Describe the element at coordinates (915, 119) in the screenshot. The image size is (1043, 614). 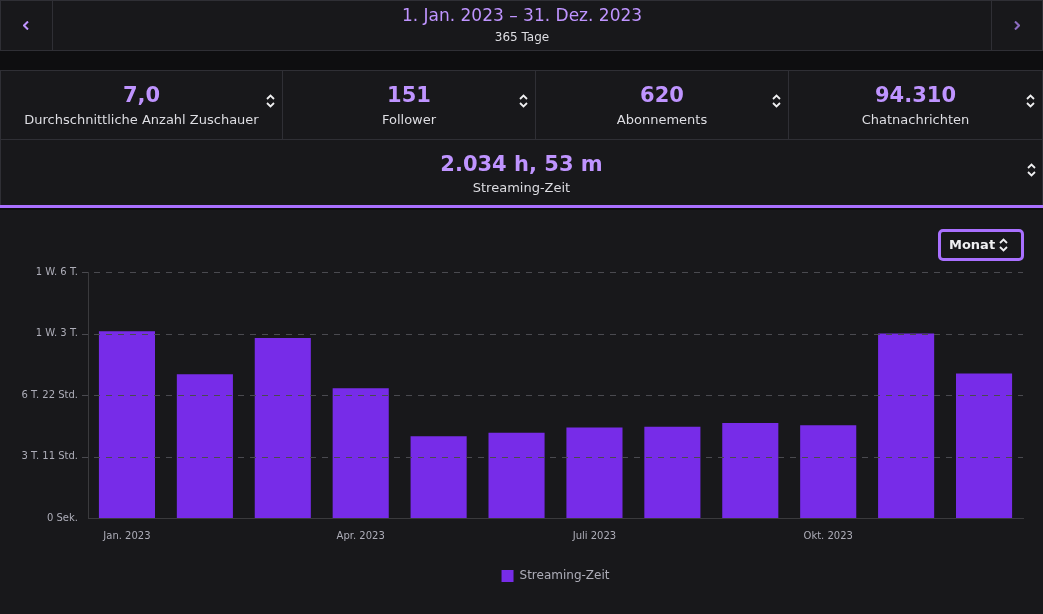
I see `text: Chatnachrichten` at that location.